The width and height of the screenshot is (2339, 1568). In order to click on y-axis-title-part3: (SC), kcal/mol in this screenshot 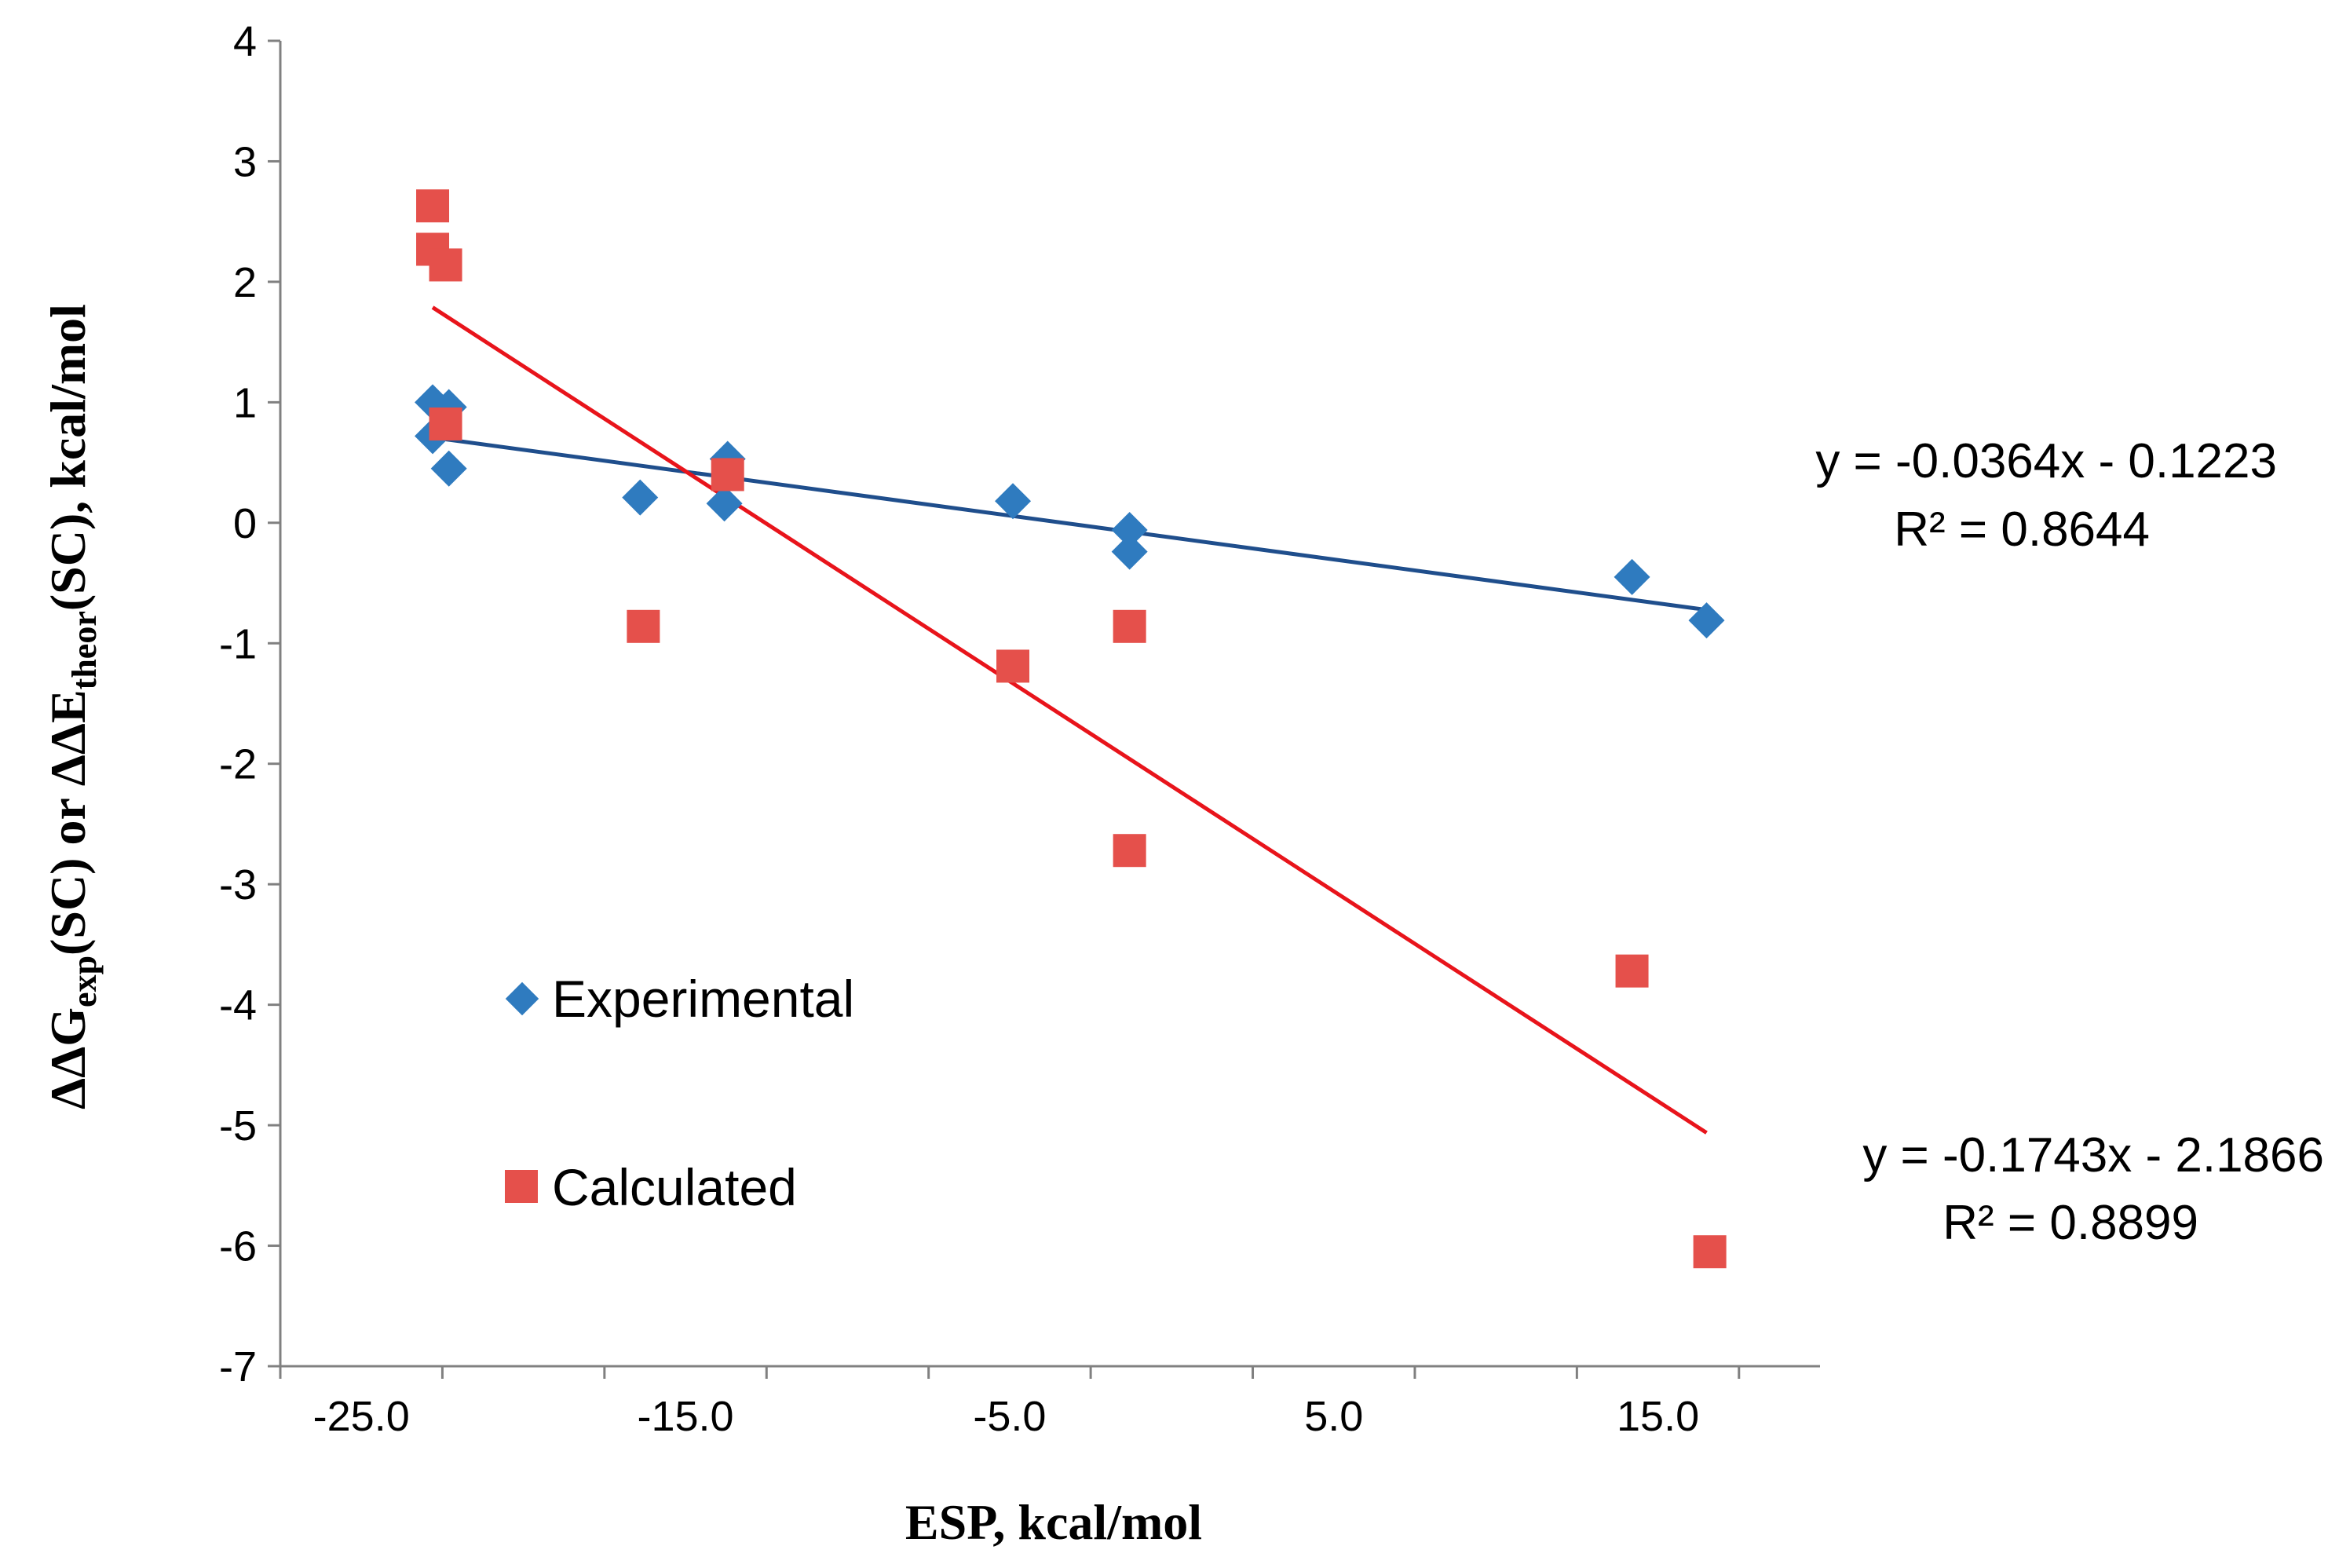, I will do `click(68, 457)`.